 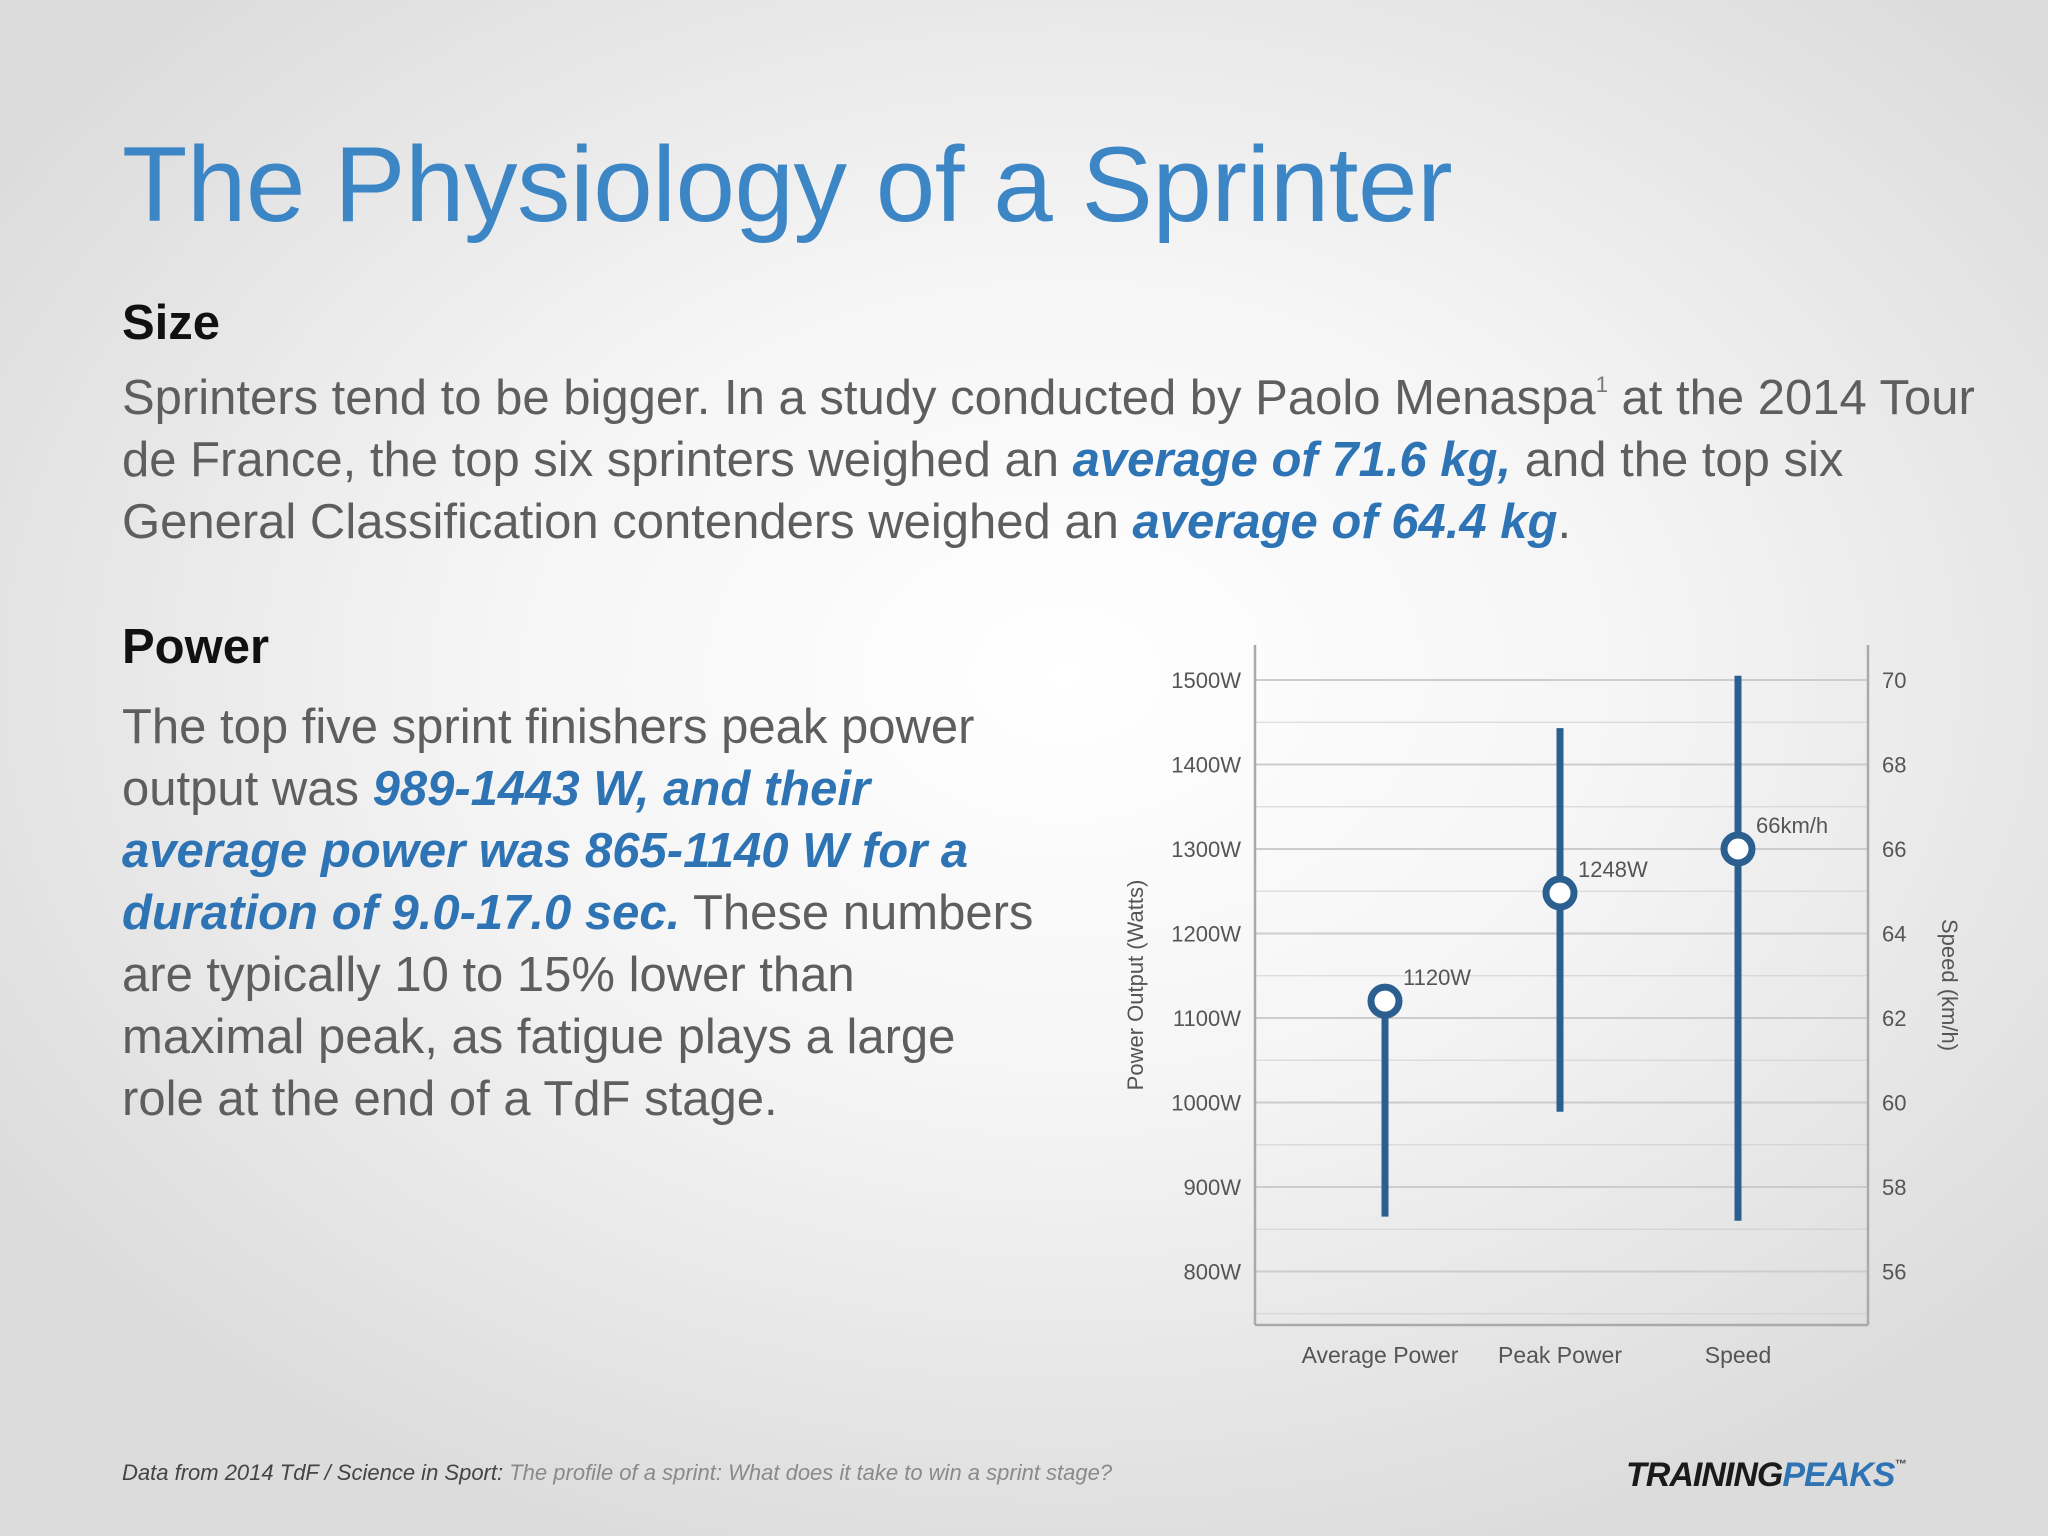 What do you see at coordinates (1564, 522) in the screenshot?
I see `size-text-4: .` at bounding box center [1564, 522].